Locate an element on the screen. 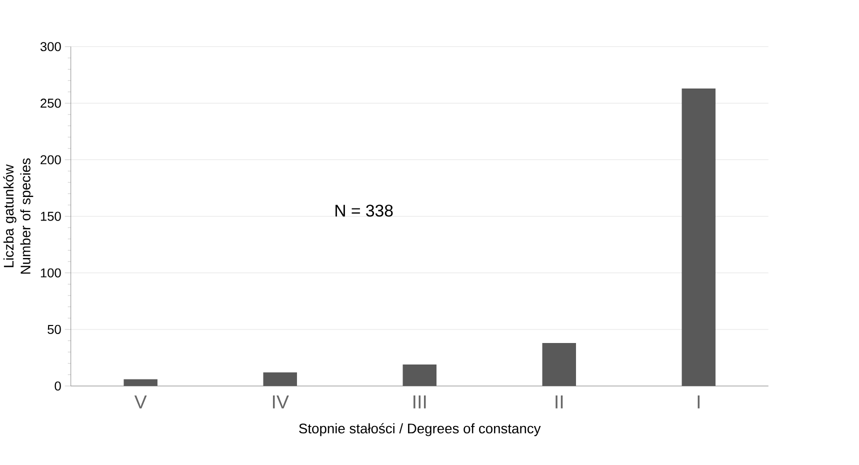 The height and width of the screenshot is (465, 859). x-tick-label: I is located at coordinates (699, 401).